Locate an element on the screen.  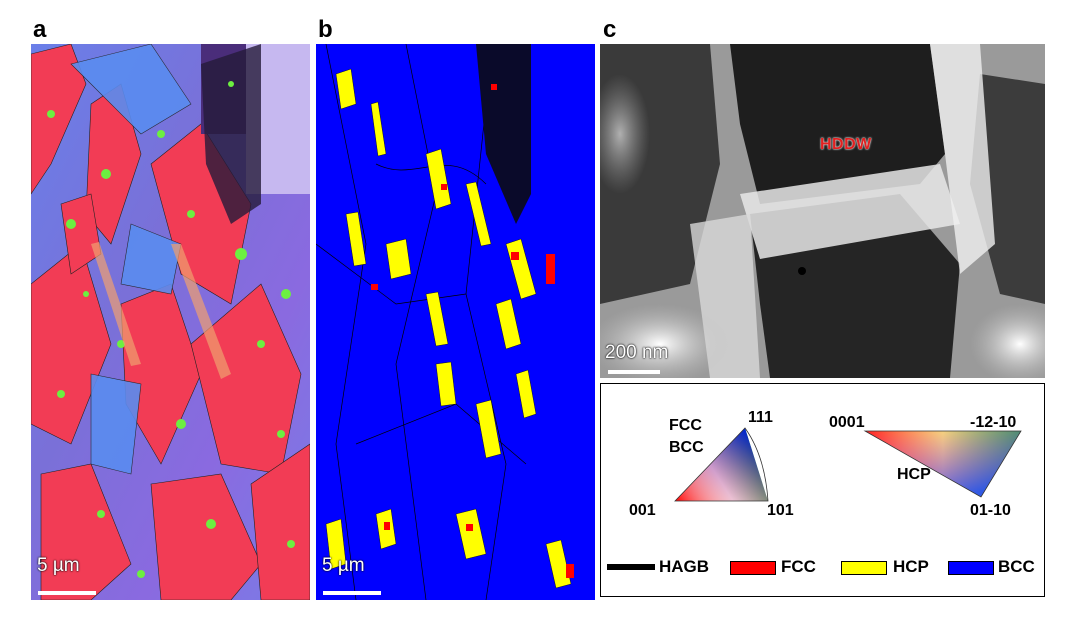
panel-b-letter: b is located at coordinates (325, 29).